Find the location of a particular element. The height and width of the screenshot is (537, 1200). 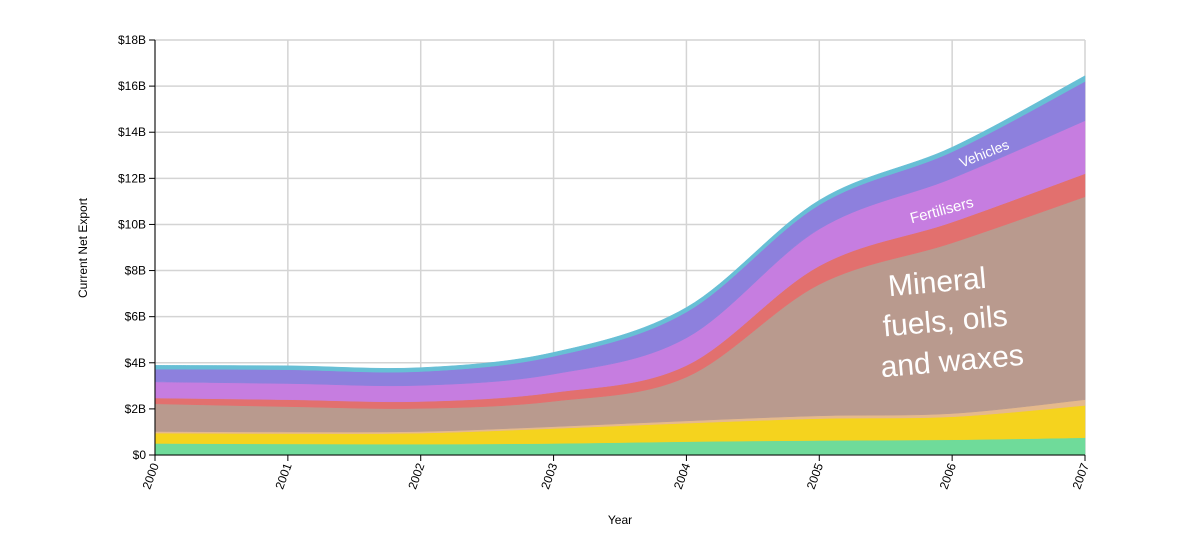

y-tick-label: $10B is located at coordinates (132, 224).